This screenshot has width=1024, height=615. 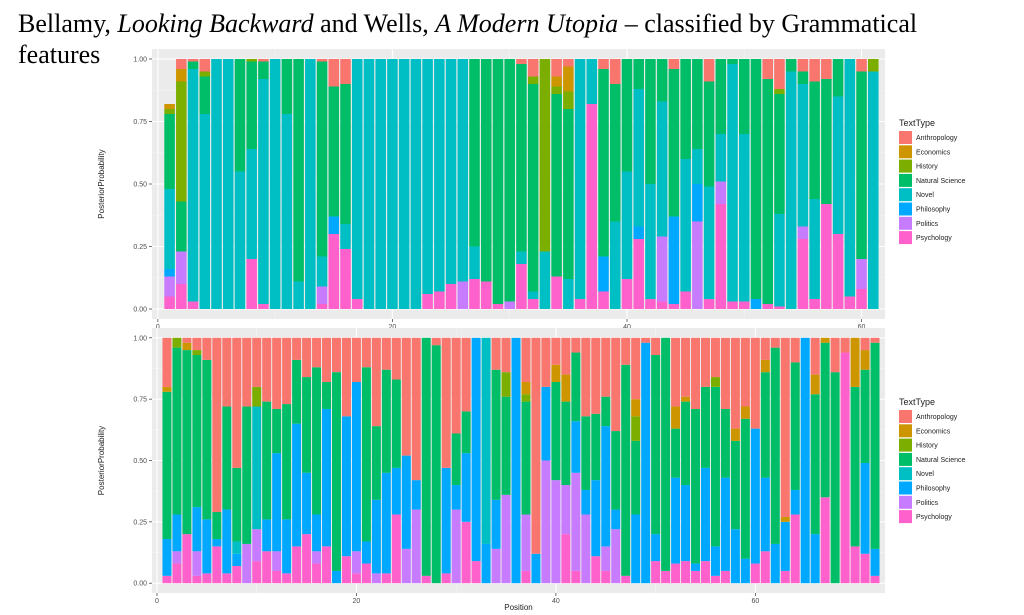 I want to click on x-axis-title: Position, so click(x=518, y=607).